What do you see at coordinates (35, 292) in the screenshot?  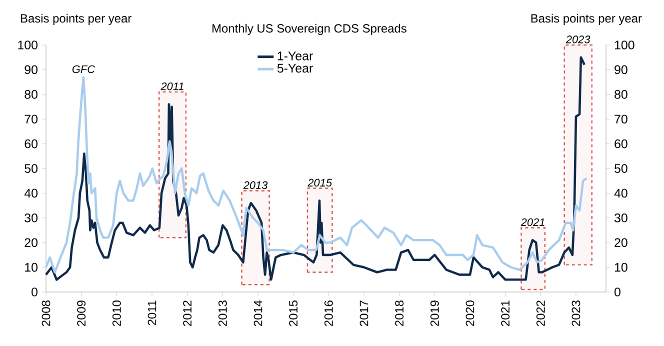 I see `y-tick-label: 0` at bounding box center [35, 292].